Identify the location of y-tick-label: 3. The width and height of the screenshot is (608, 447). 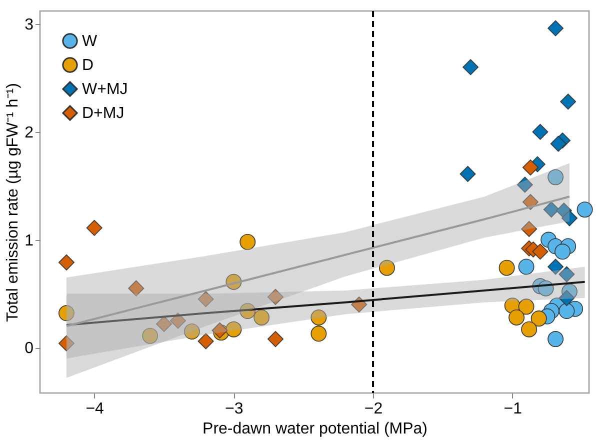
(29, 25).